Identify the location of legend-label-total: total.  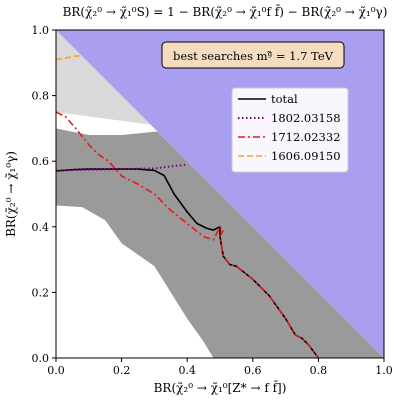
(284, 99).